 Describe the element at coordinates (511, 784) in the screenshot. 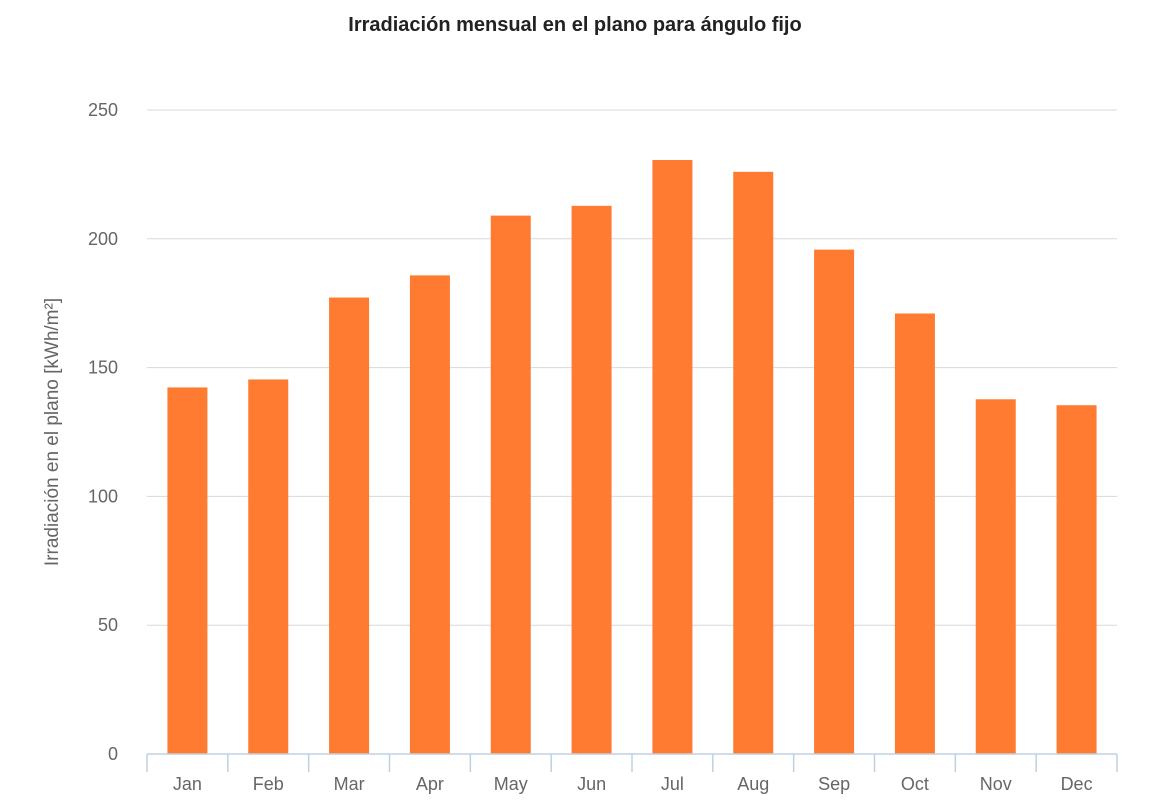

I see `x-tick-label: May` at that location.